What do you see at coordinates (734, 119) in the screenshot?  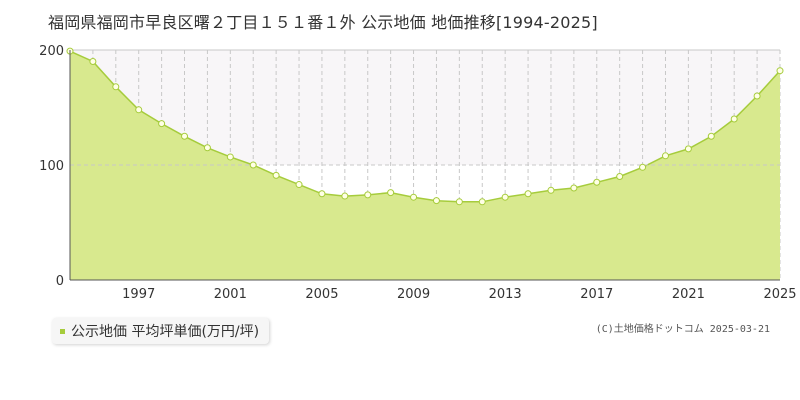 I see `data-point-2023` at bounding box center [734, 119].